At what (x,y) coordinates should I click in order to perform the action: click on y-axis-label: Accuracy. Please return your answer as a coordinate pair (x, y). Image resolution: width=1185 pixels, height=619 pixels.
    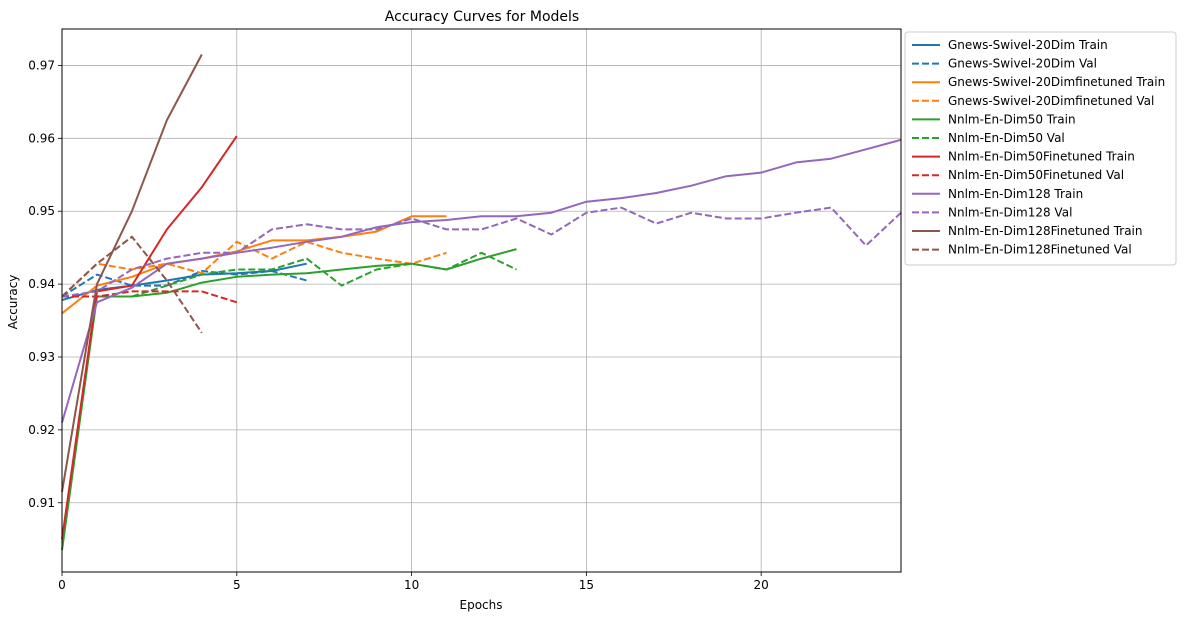
    Looking at the image, I should click on (13, 302).